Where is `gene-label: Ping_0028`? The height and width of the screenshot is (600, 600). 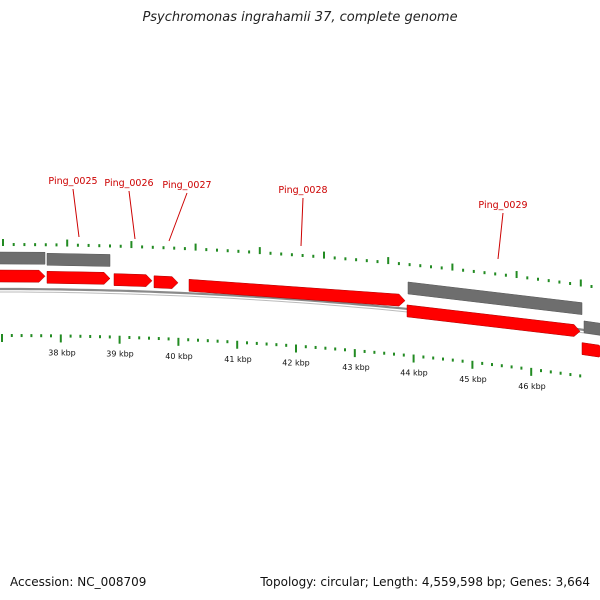 gene-label: Ping_0028 is located at coordinates (302, 190).